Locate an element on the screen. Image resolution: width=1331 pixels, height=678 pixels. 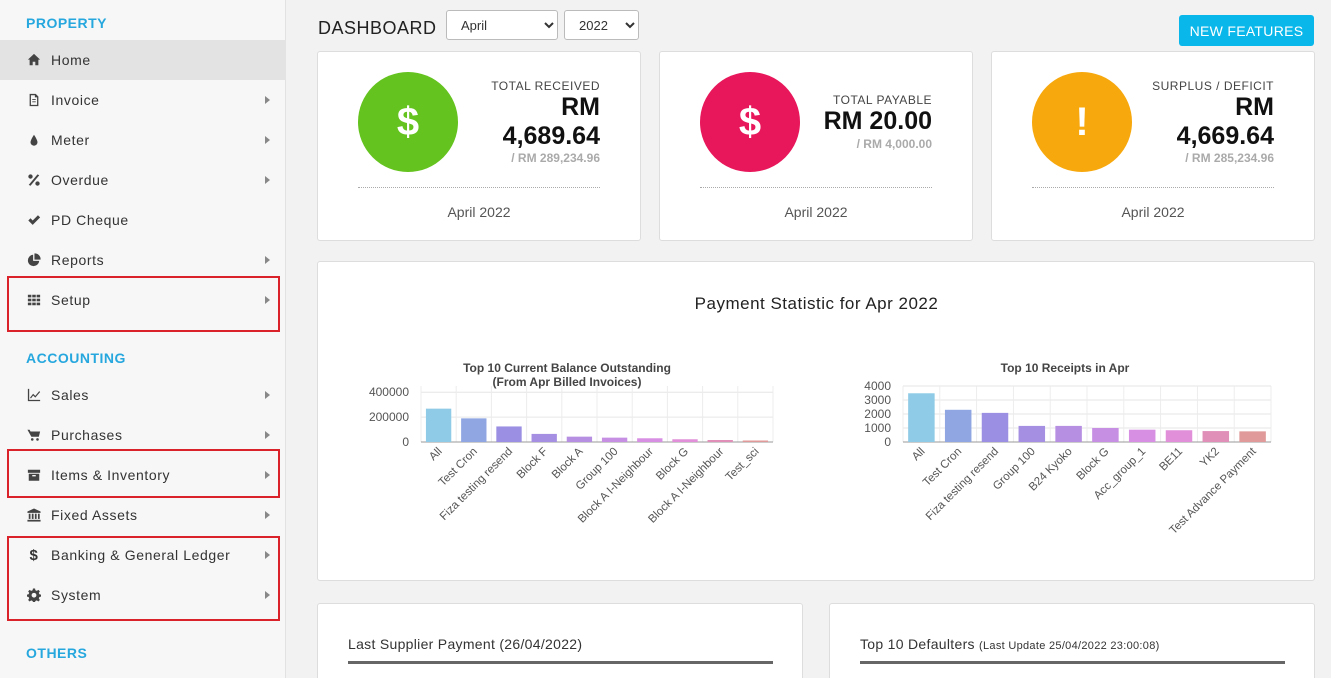
sidebar-item-home: Home is located at coordinates (143, 60).